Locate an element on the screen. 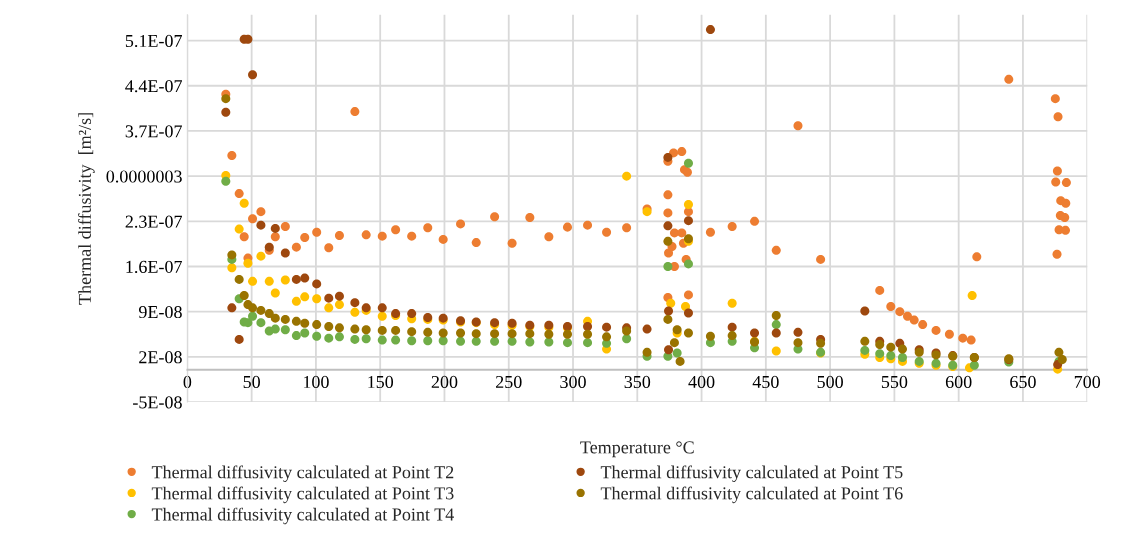  y-tick-label: 9E-08 is located at coordinates (160, 312).